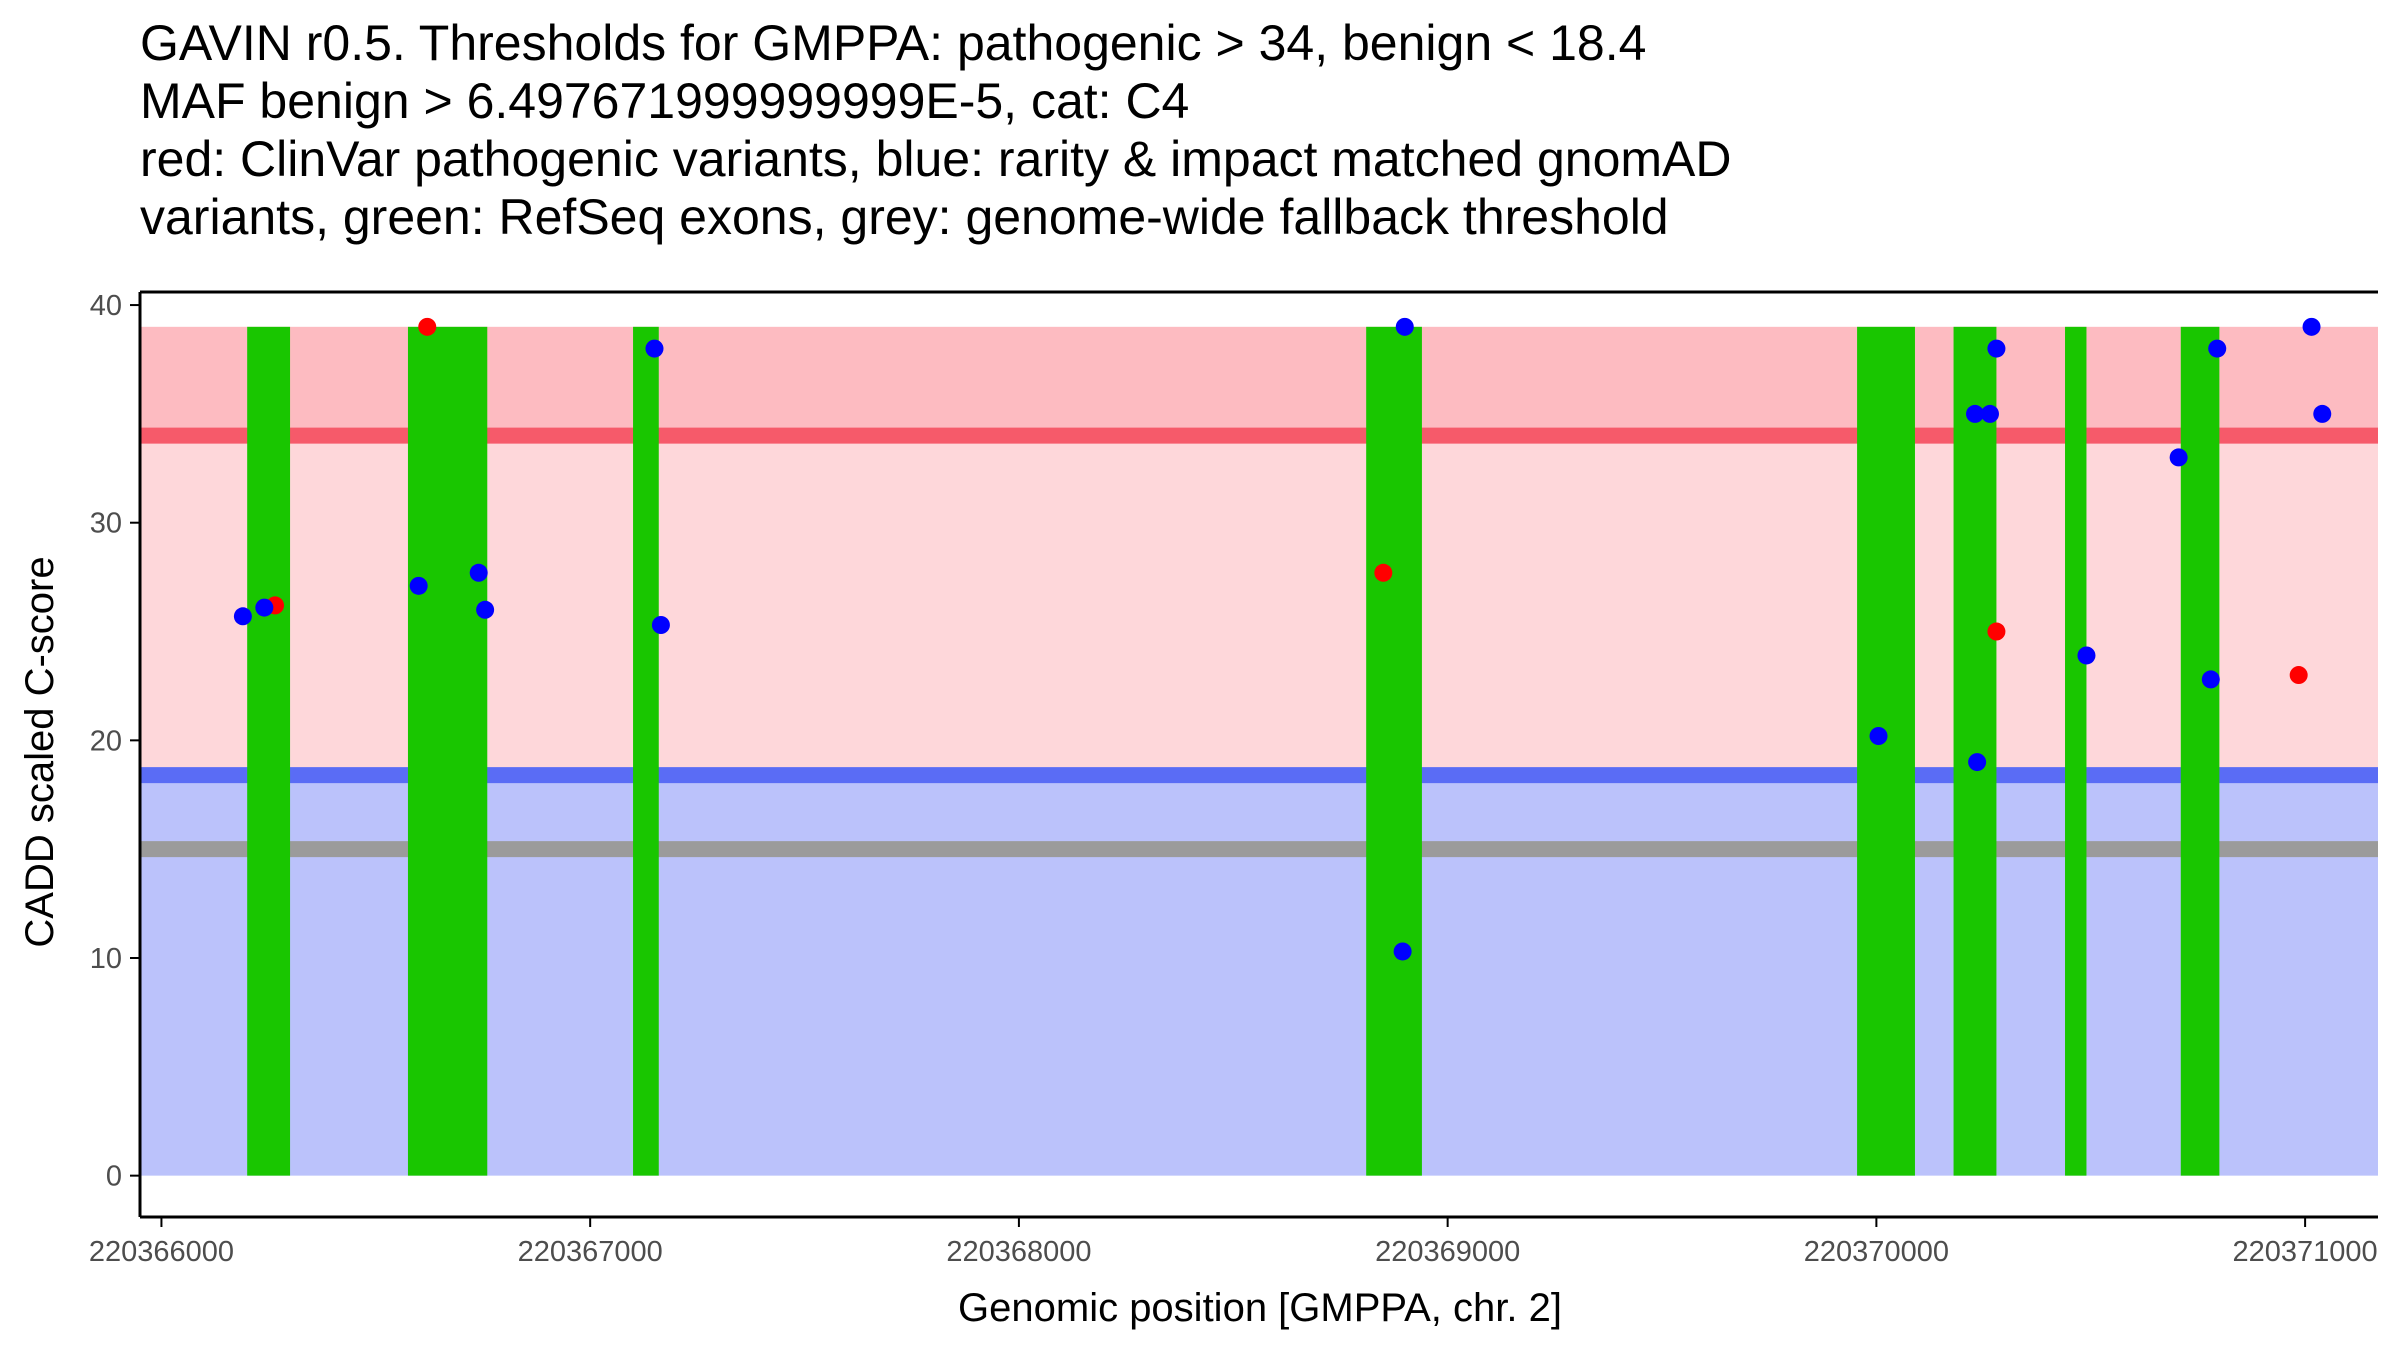 The width and height of the screenshot is (2400, 1350). I want to click on x-tick-label-4: 220369000, so click(1447, 1252).